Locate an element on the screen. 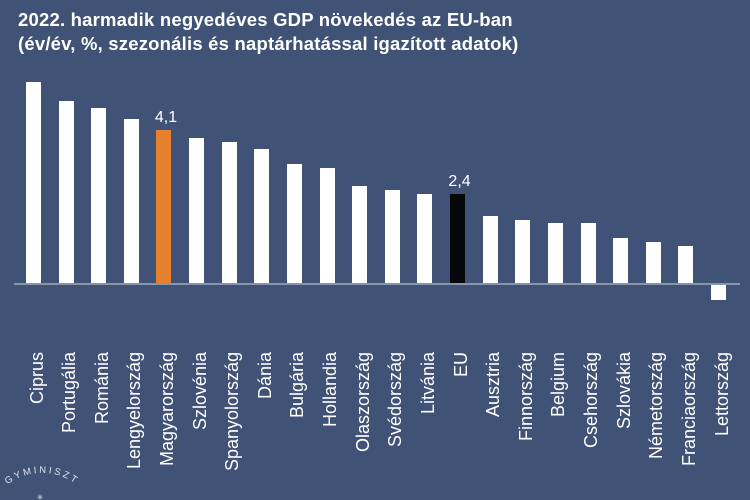  bar-svedorszag is located at coordinates (392, 236).